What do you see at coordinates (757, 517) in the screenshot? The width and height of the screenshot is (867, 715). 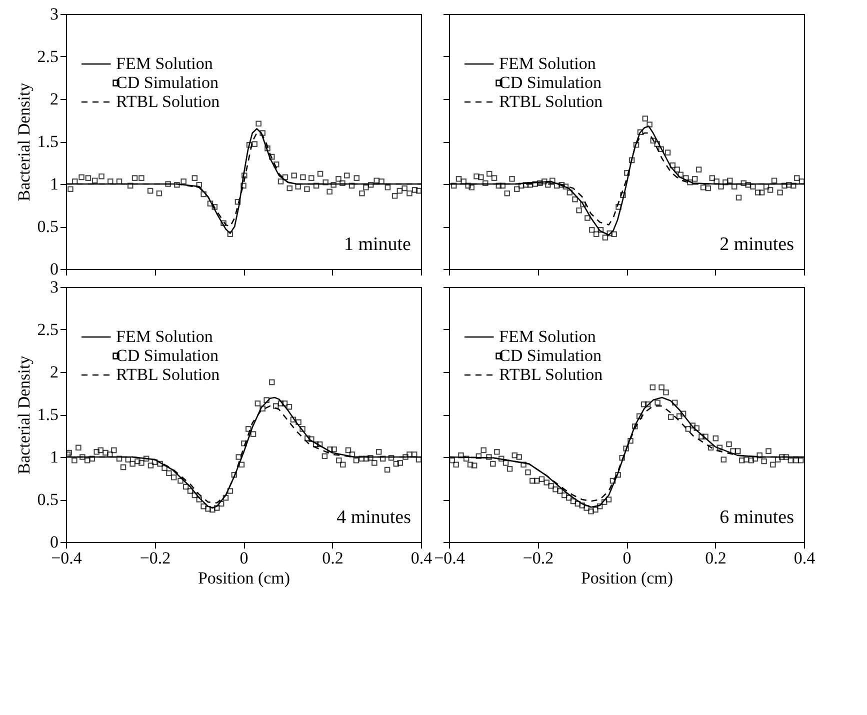 I see `annotation: 6 minutes` at bounding box center [757, 517].